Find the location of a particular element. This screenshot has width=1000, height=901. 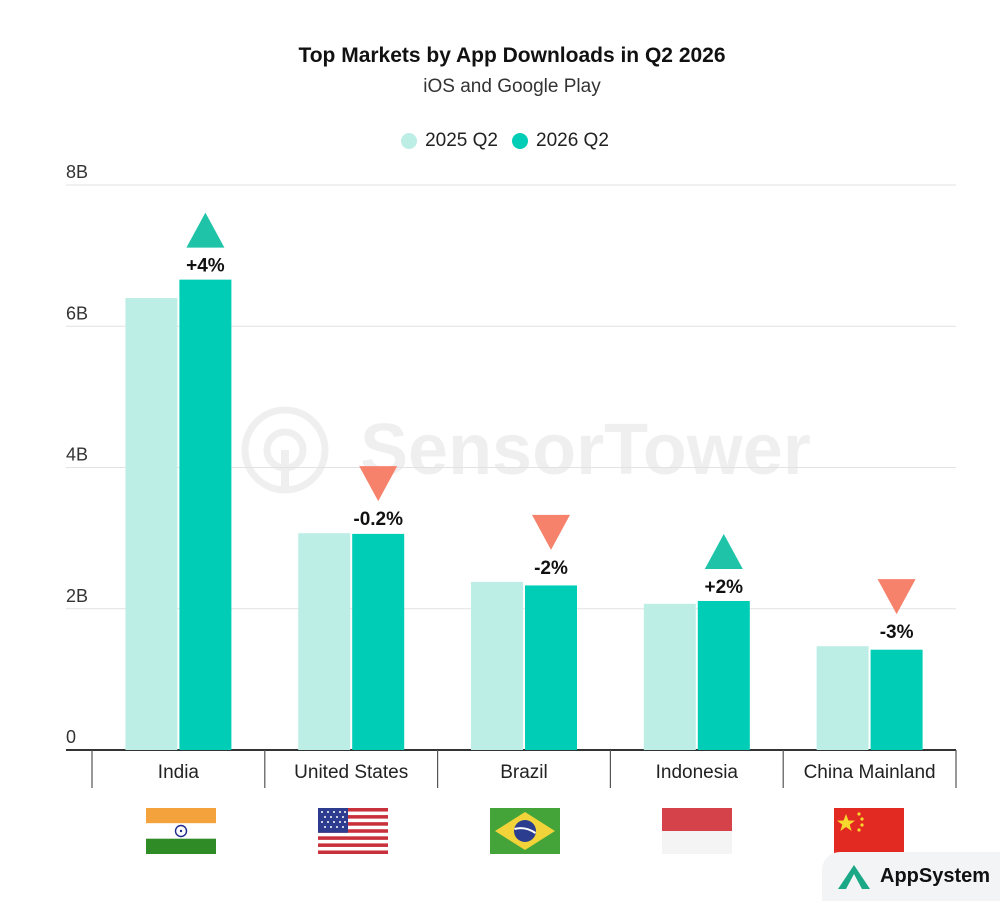

chart-subtitle: iOS and Google Play is located at coordinates (512, 86).